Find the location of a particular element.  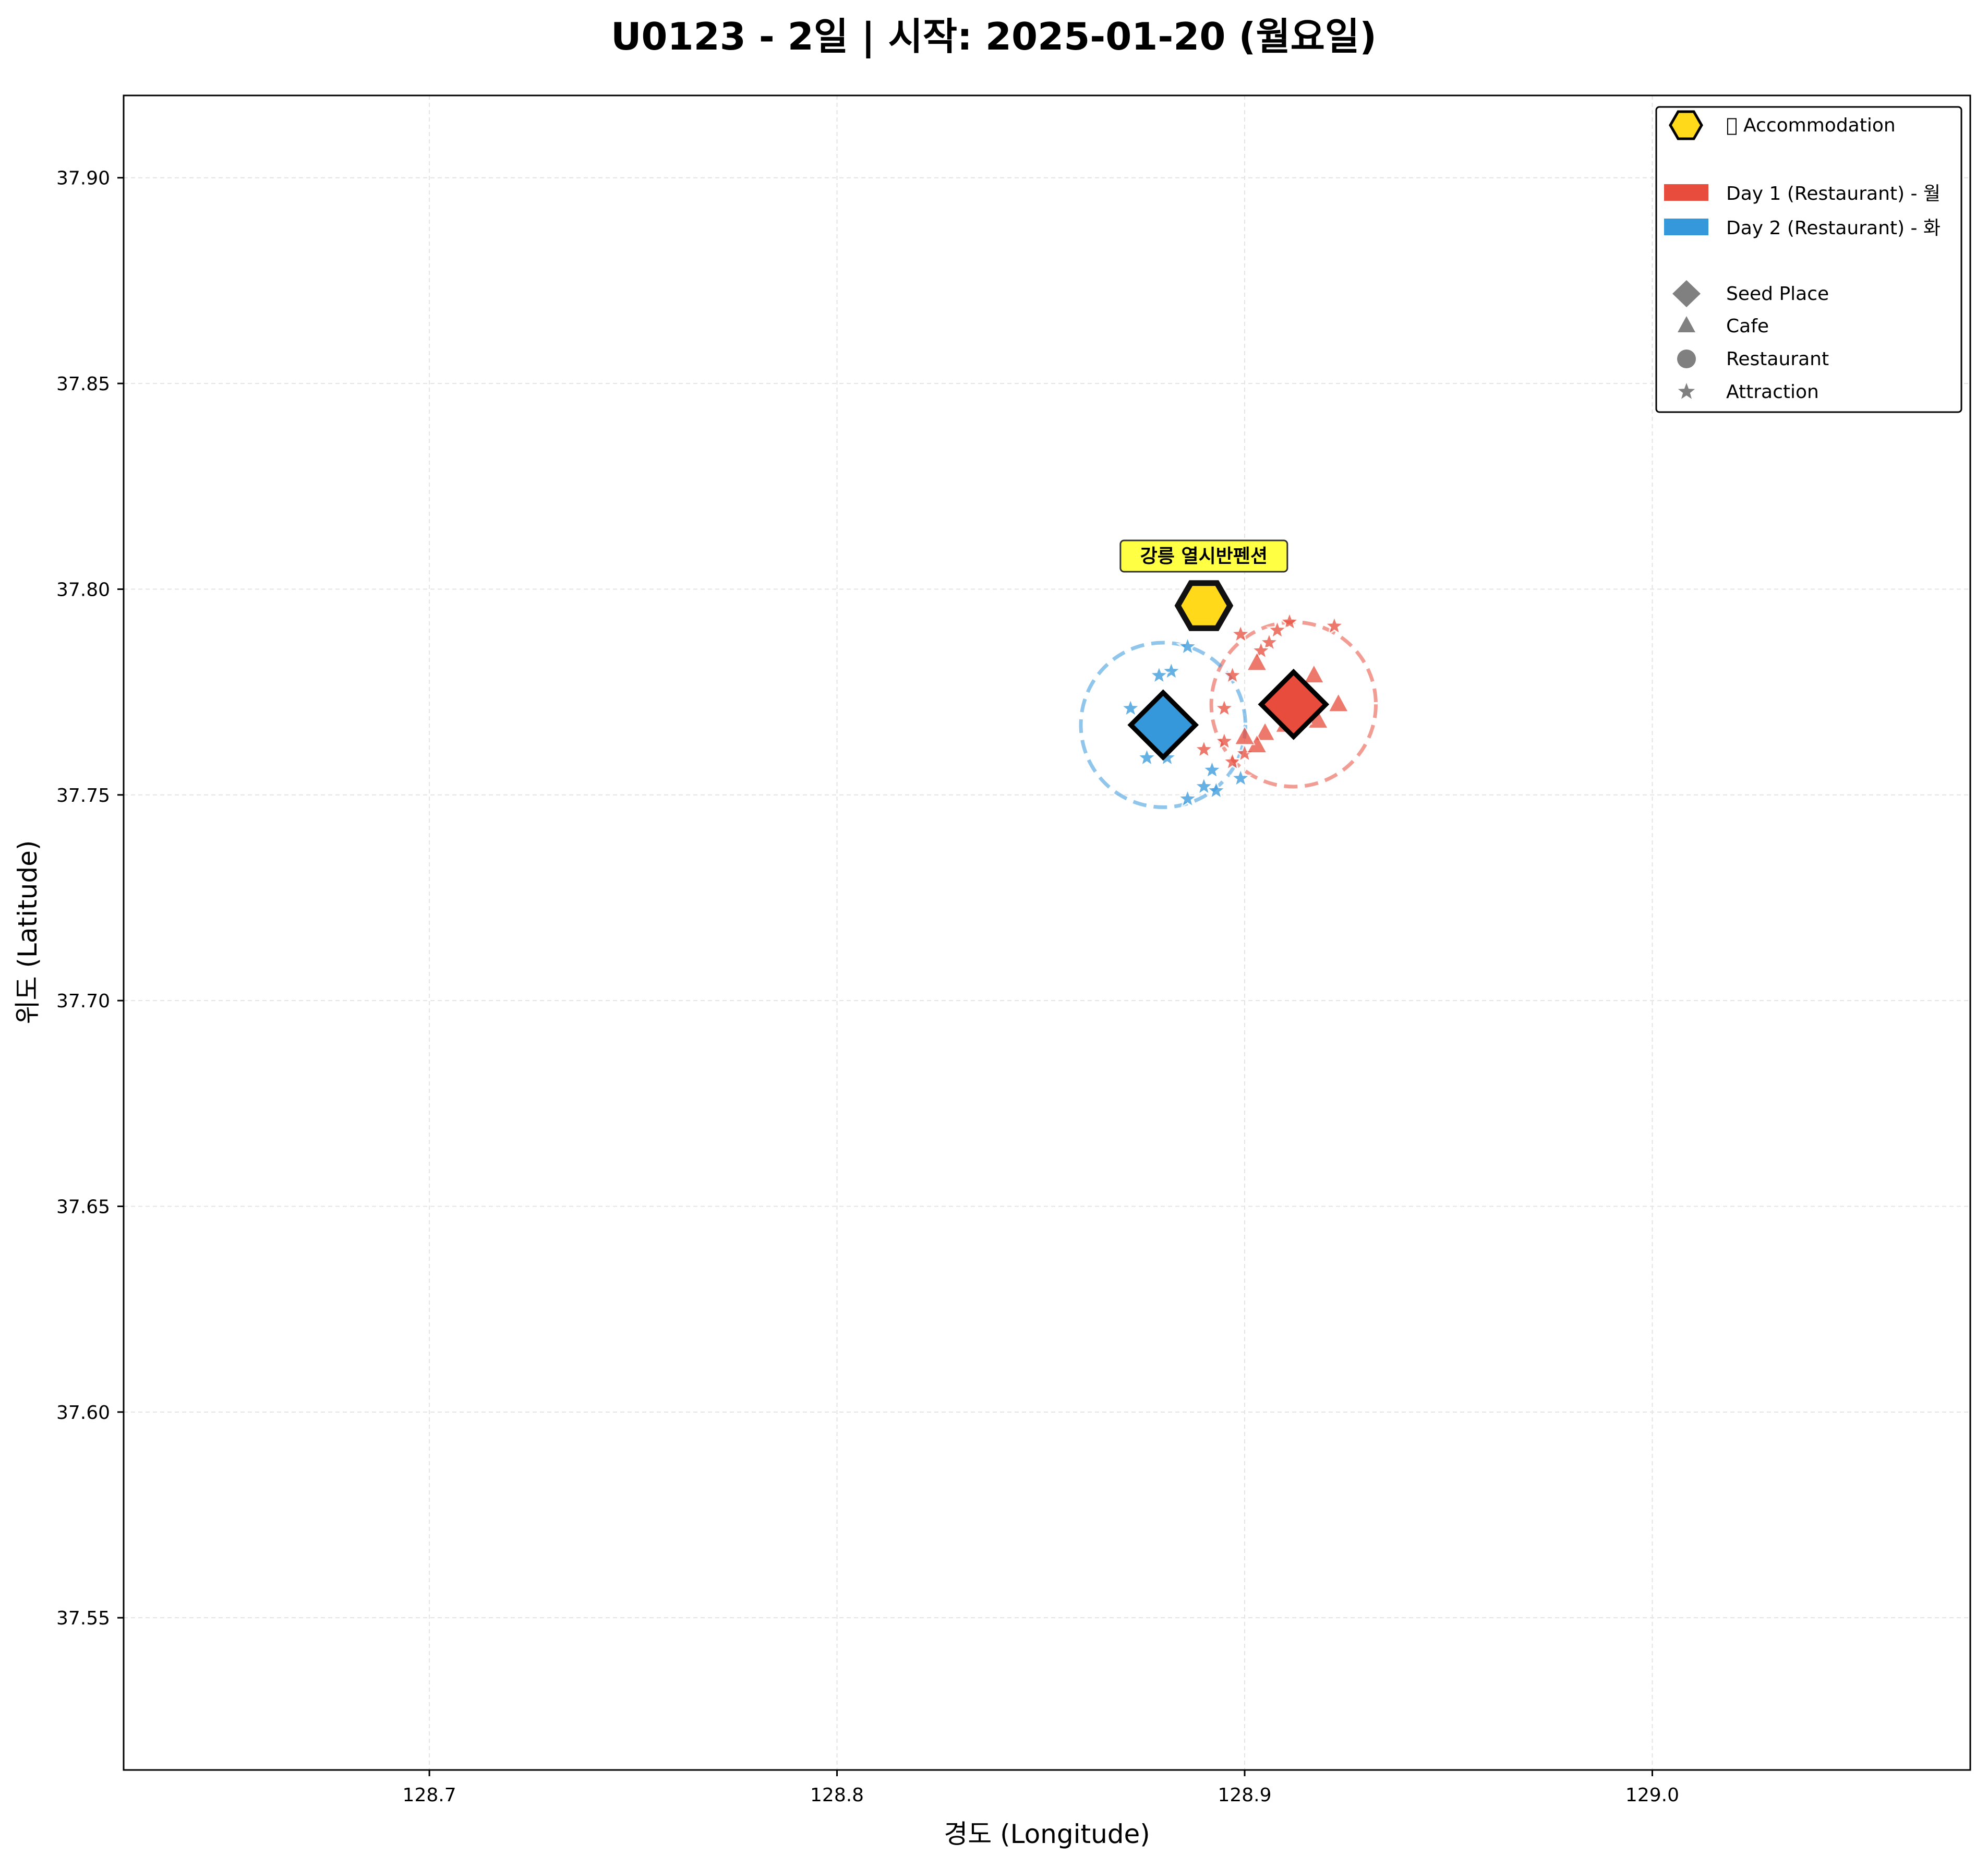

legend-cafe-label: Cafe is located at coordinates (1747, 326).